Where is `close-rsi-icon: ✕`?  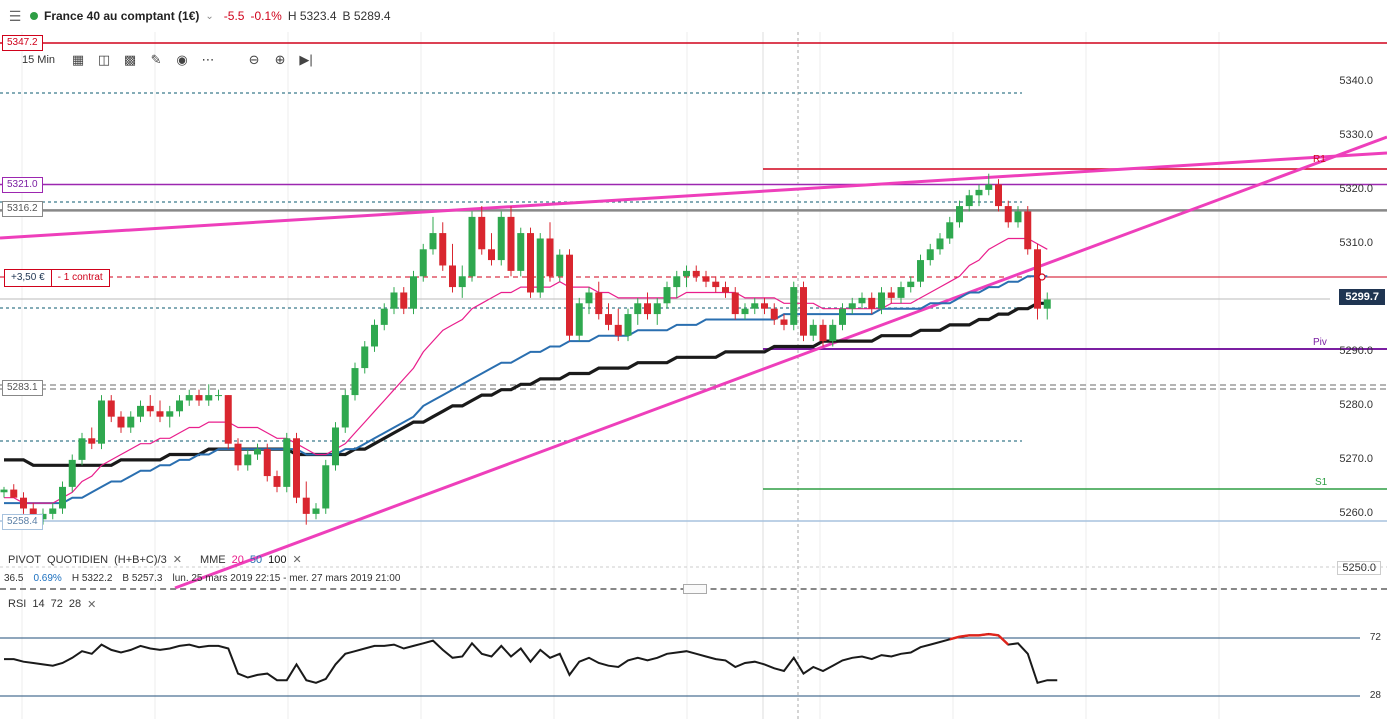 close-rsi-icon: ✕ is located at coordinates (92, 605).